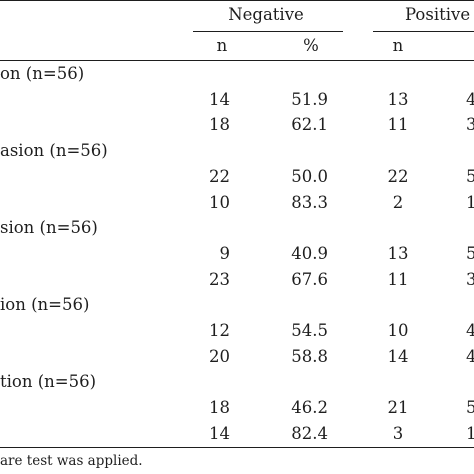 This screenshot has width=474, height=474. What do you see at coordinates (266, 14) in the screenshot?
I see `header-negative: Negative` at bounding box center [266, 14].